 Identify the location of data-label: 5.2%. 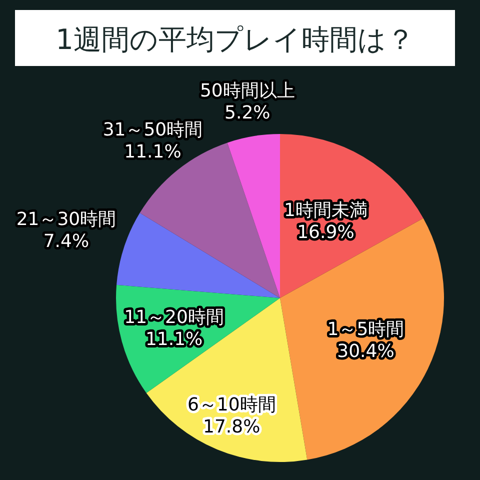
(247, 113).